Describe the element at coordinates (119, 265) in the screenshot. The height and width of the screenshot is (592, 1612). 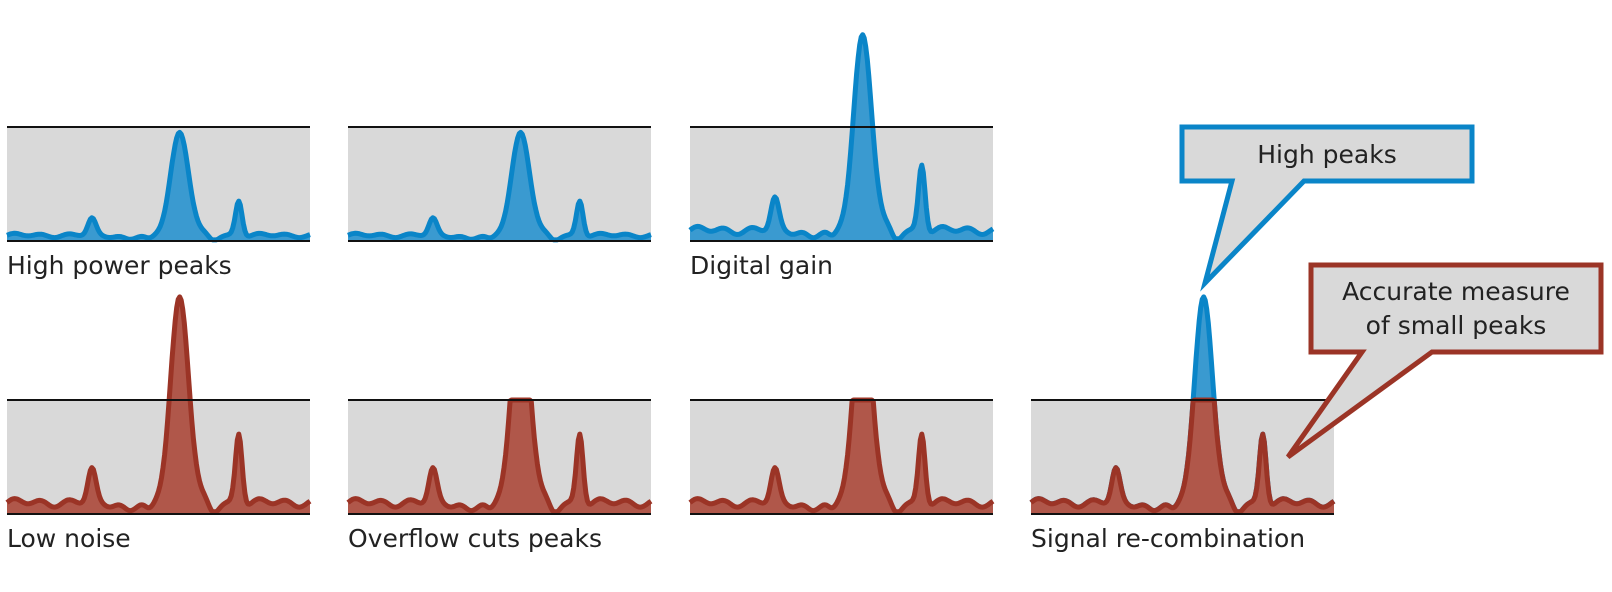
I see `panel-label: High power peaks` at that location.